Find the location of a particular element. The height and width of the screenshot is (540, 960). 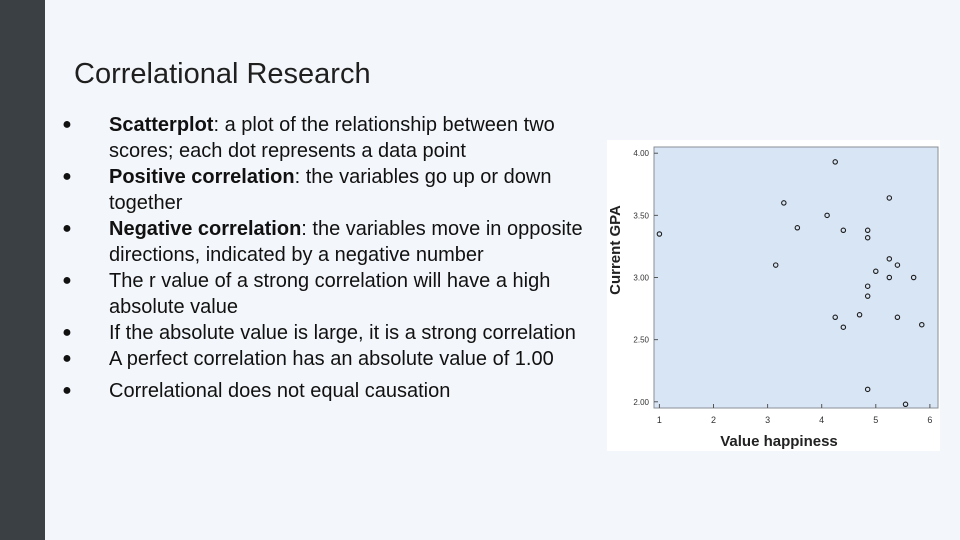

y-tick-label: 3.00 is located at coordinates (641, 278).